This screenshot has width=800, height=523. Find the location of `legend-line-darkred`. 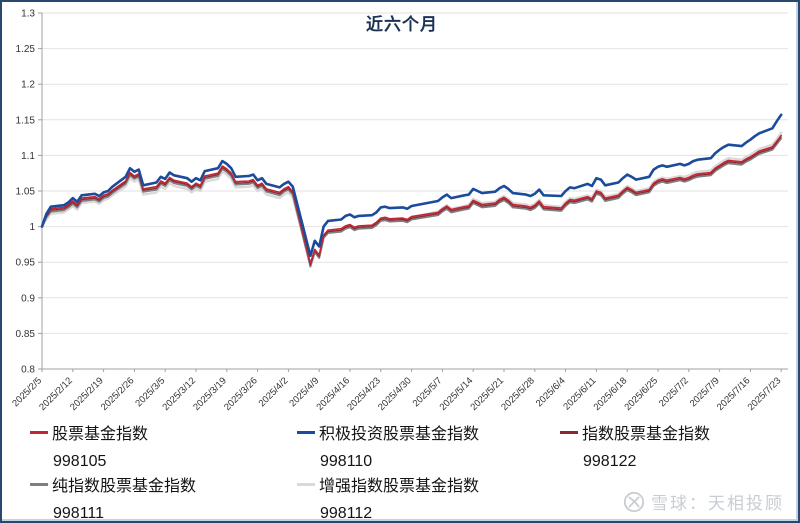

legend-line-darkred is located at coordinates (569, 432).